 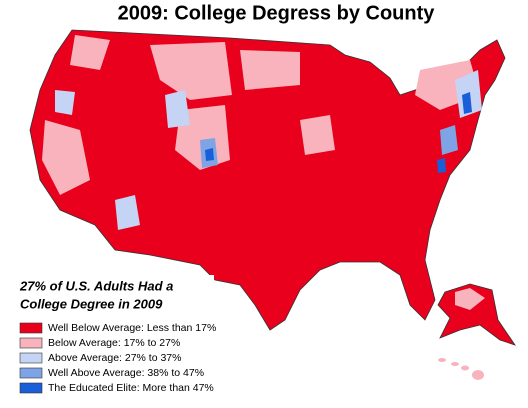 I want to click on legend-backing, so click(x=119, y=356).